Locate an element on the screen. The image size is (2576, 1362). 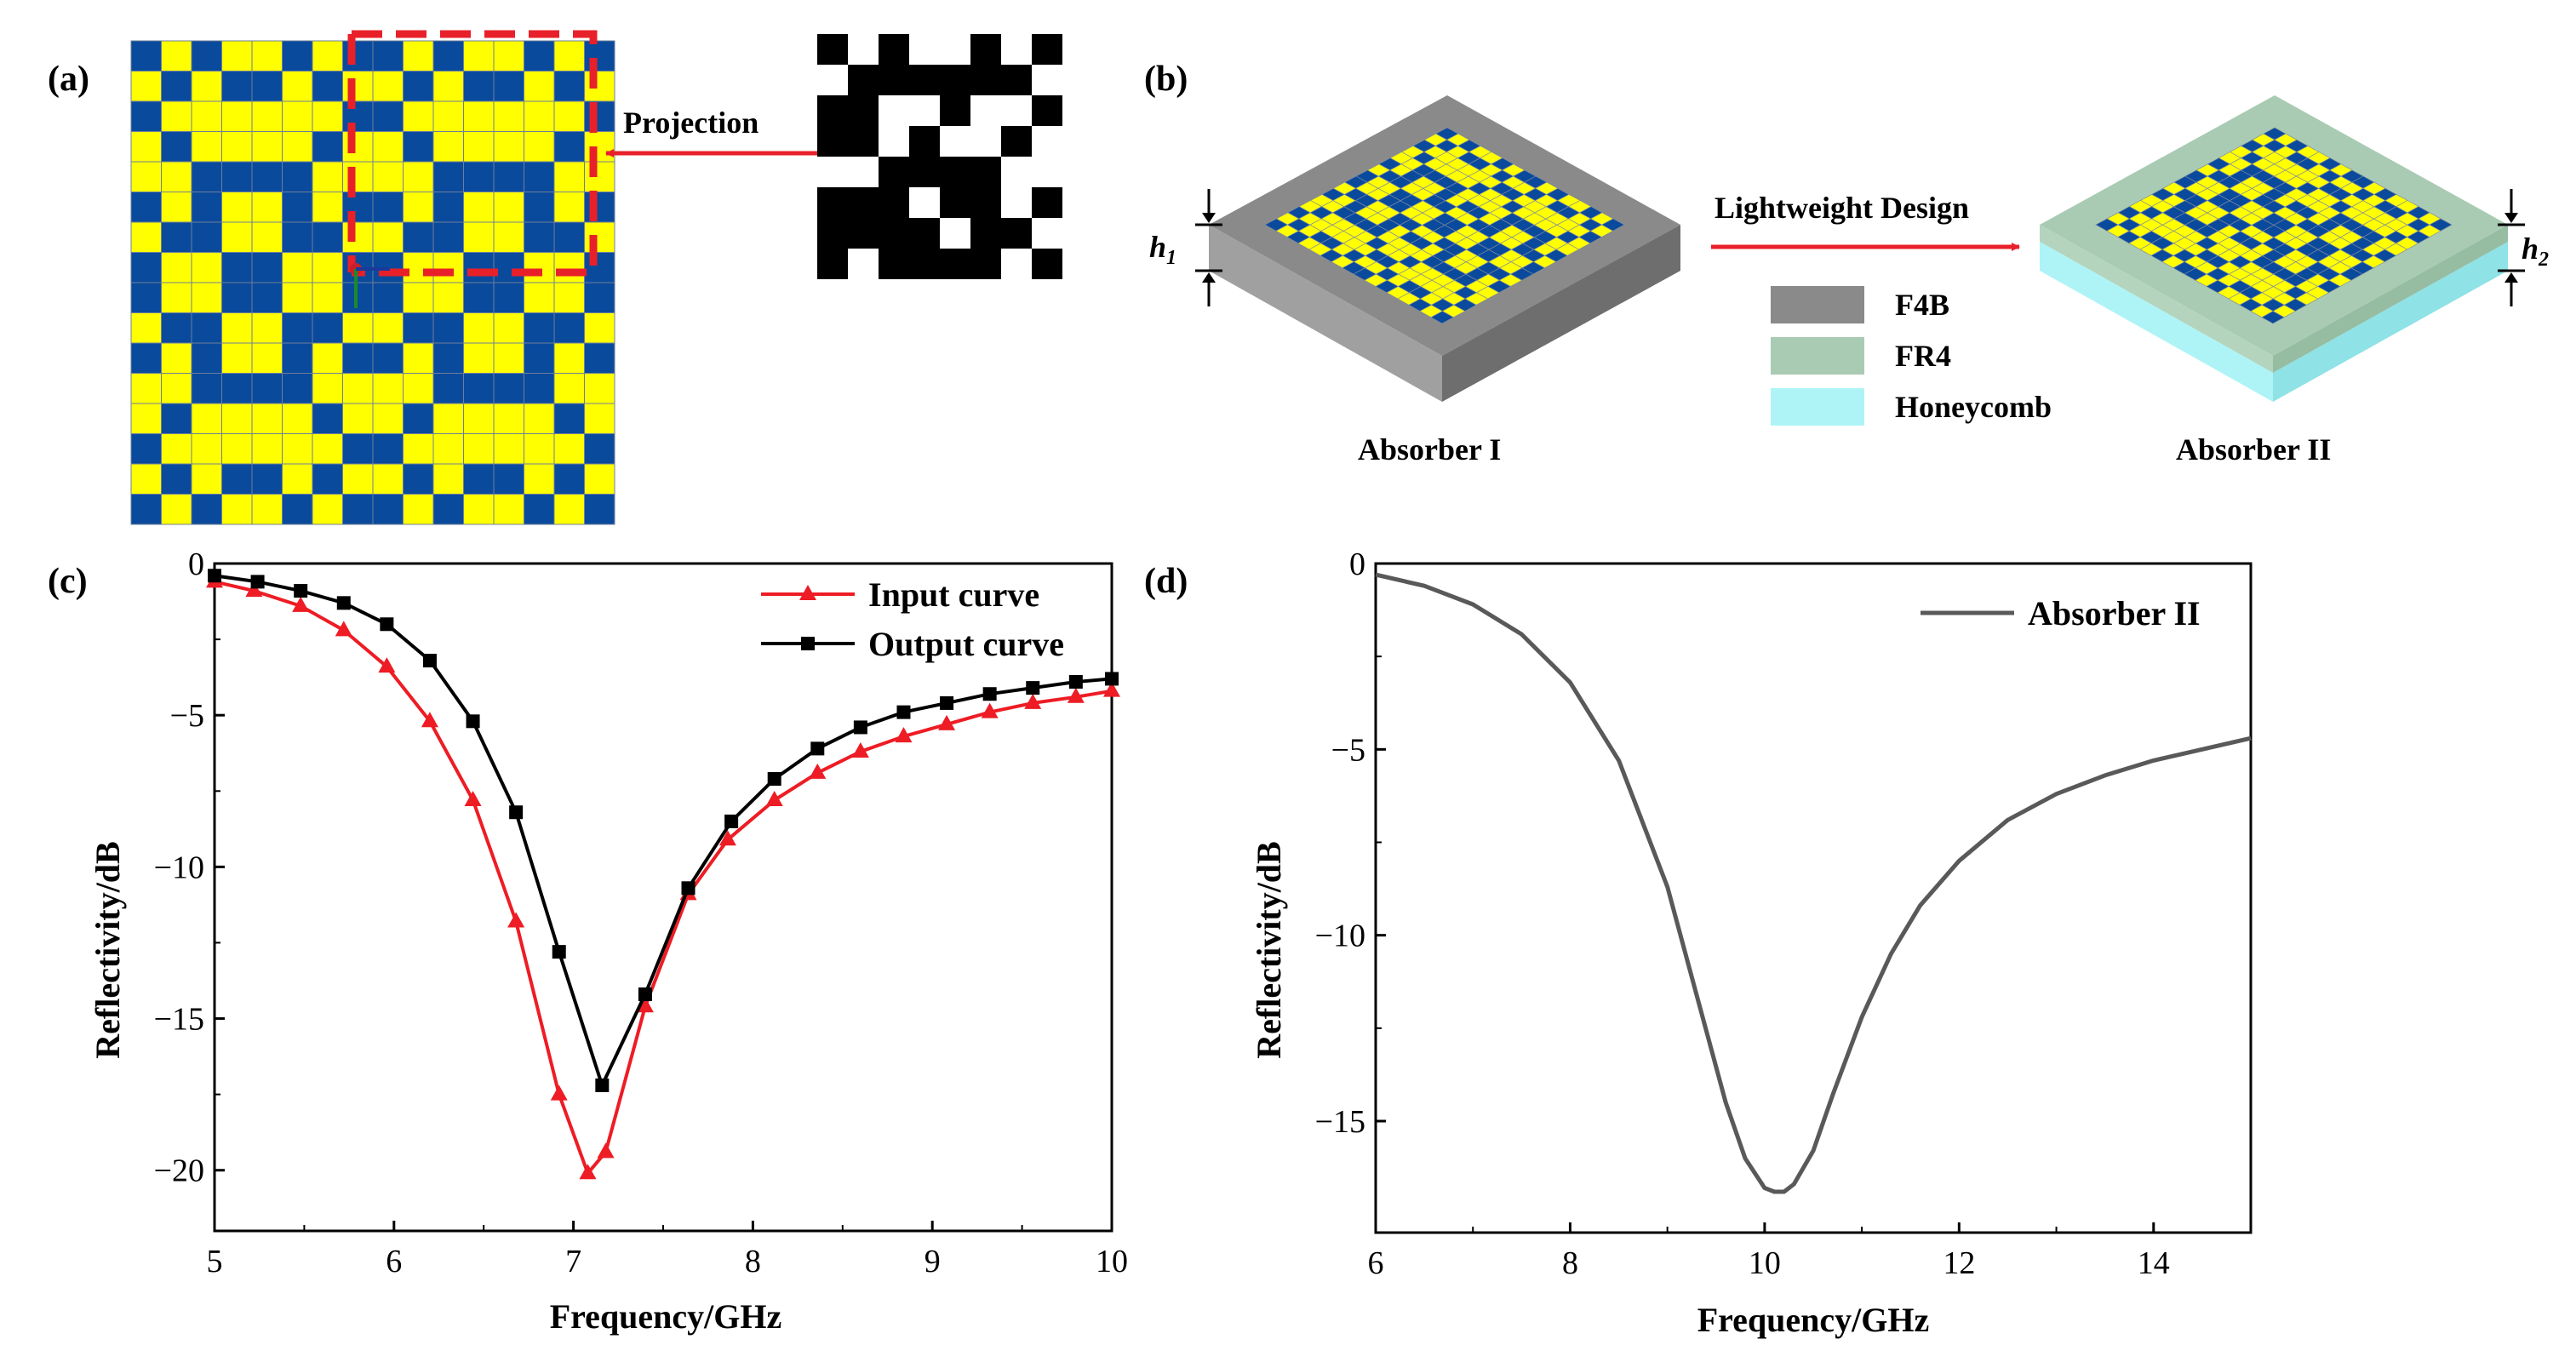
h2-label: h2 is located at coordinates (2535, 251).